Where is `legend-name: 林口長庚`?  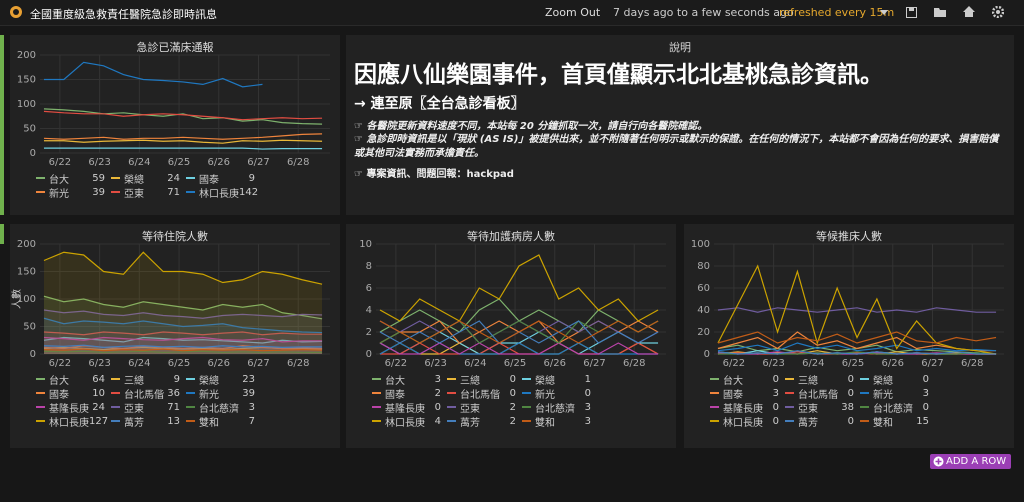 legend-name: 林口長庚 is located at coordinates (219, 194).